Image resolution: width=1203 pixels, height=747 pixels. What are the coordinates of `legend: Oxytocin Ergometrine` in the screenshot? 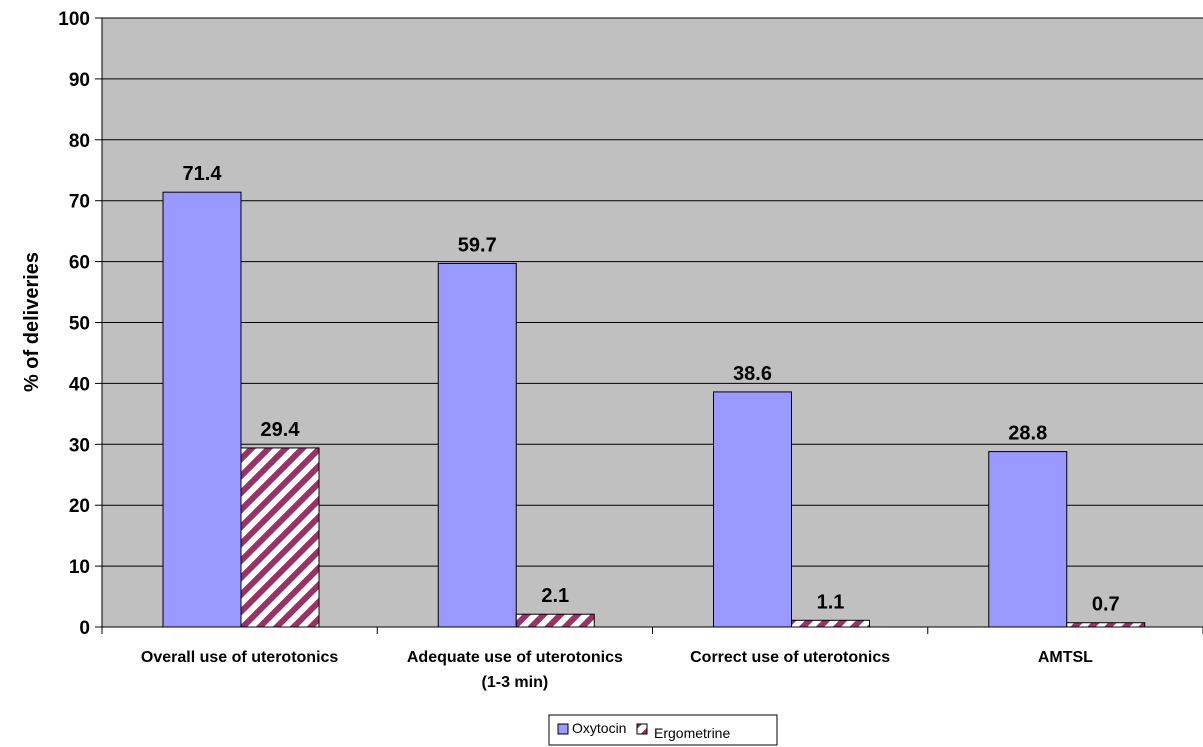 It's located at (663, 730).